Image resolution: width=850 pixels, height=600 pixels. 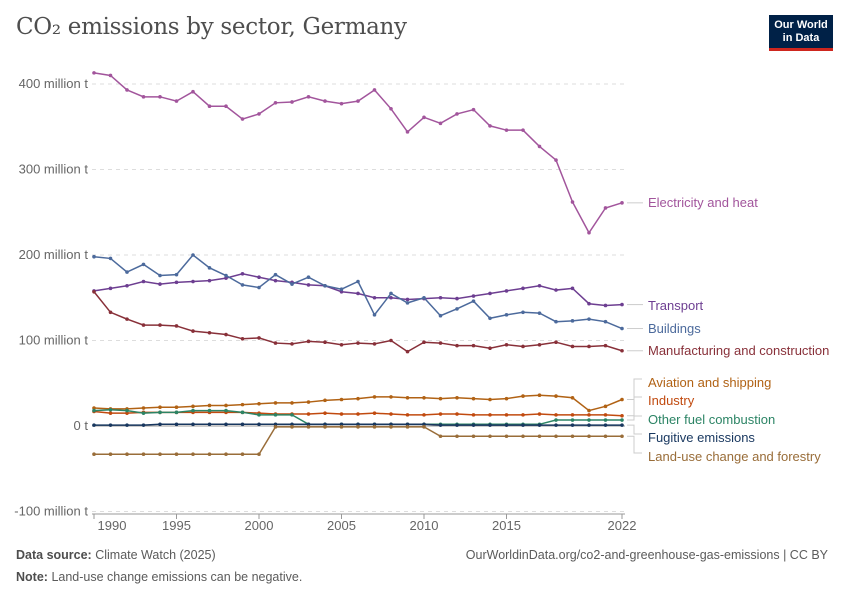 What do you see at coordinates (671, 400) in the screenshot?
I see `series-label: Industry` at bounding box center [671, 400].